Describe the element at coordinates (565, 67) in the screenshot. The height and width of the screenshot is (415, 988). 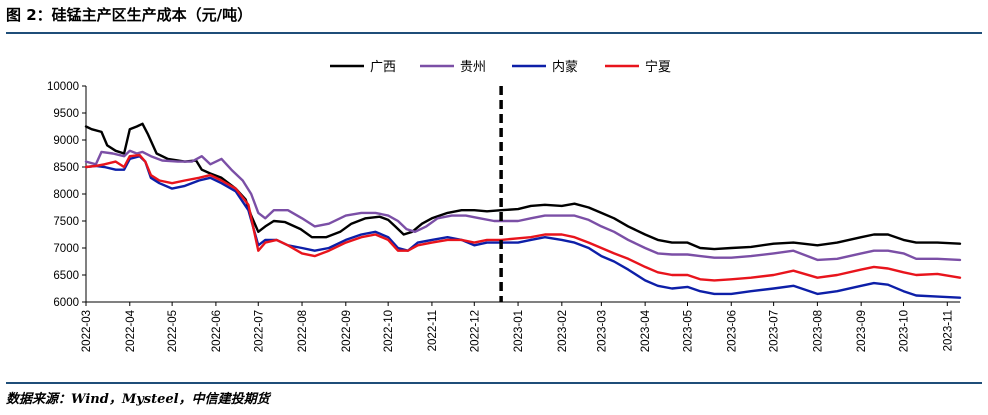
I see `legend-label-2: 内蒙` at that location.